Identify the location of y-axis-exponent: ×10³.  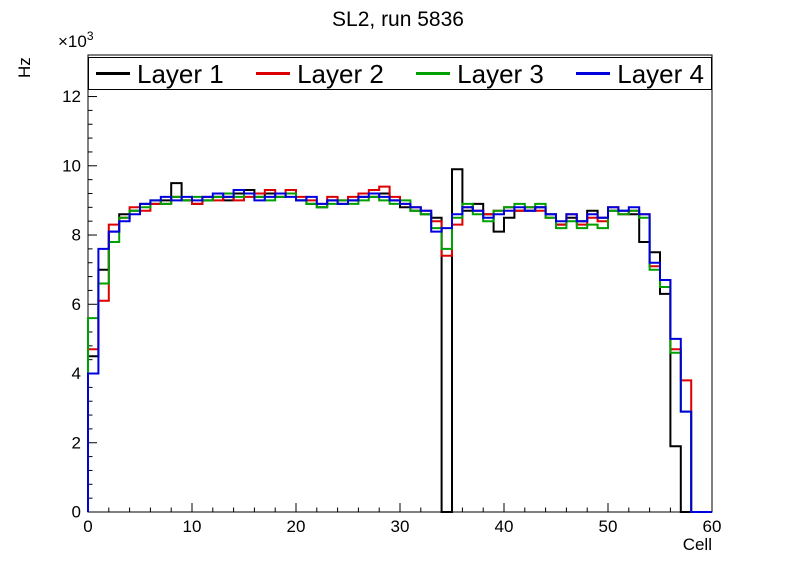
(76, 40).